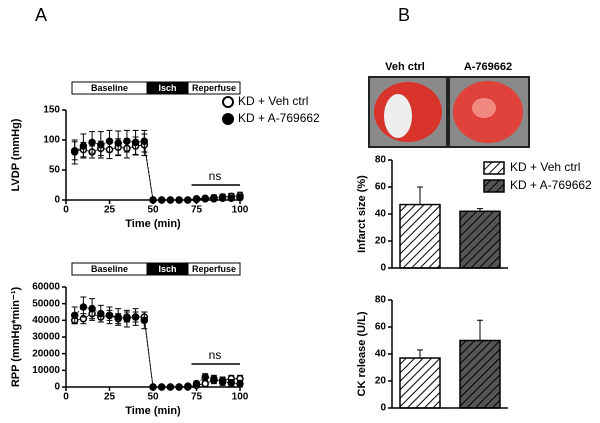 The height and width of the screenshot is (423, 600). What do you see at coordinates (46, 337) in the screenshot?
I see `y-tick-label: 30000` at bounding box center [46, 337].